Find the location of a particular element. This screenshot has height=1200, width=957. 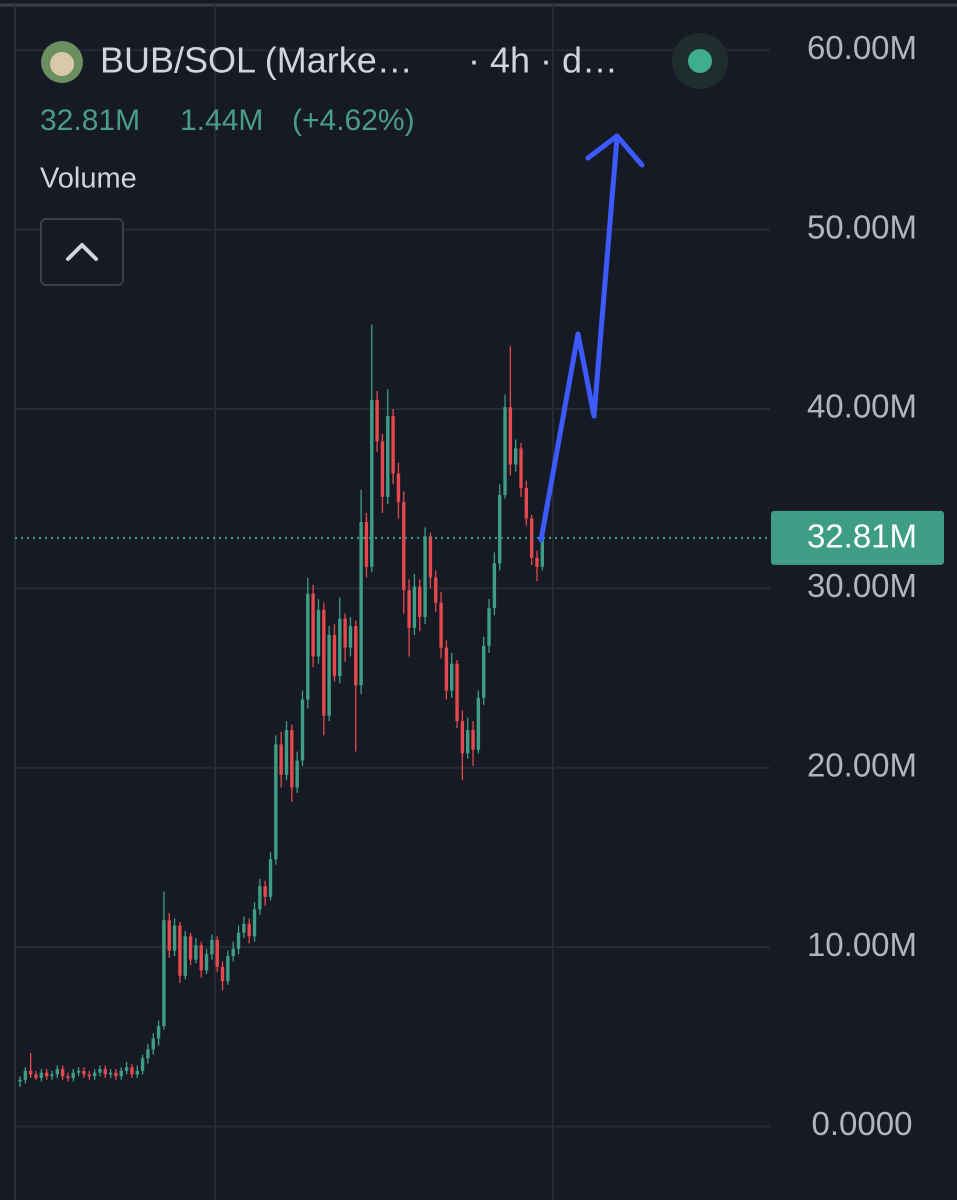

chevron-icon is located at coordinates (82, 252).